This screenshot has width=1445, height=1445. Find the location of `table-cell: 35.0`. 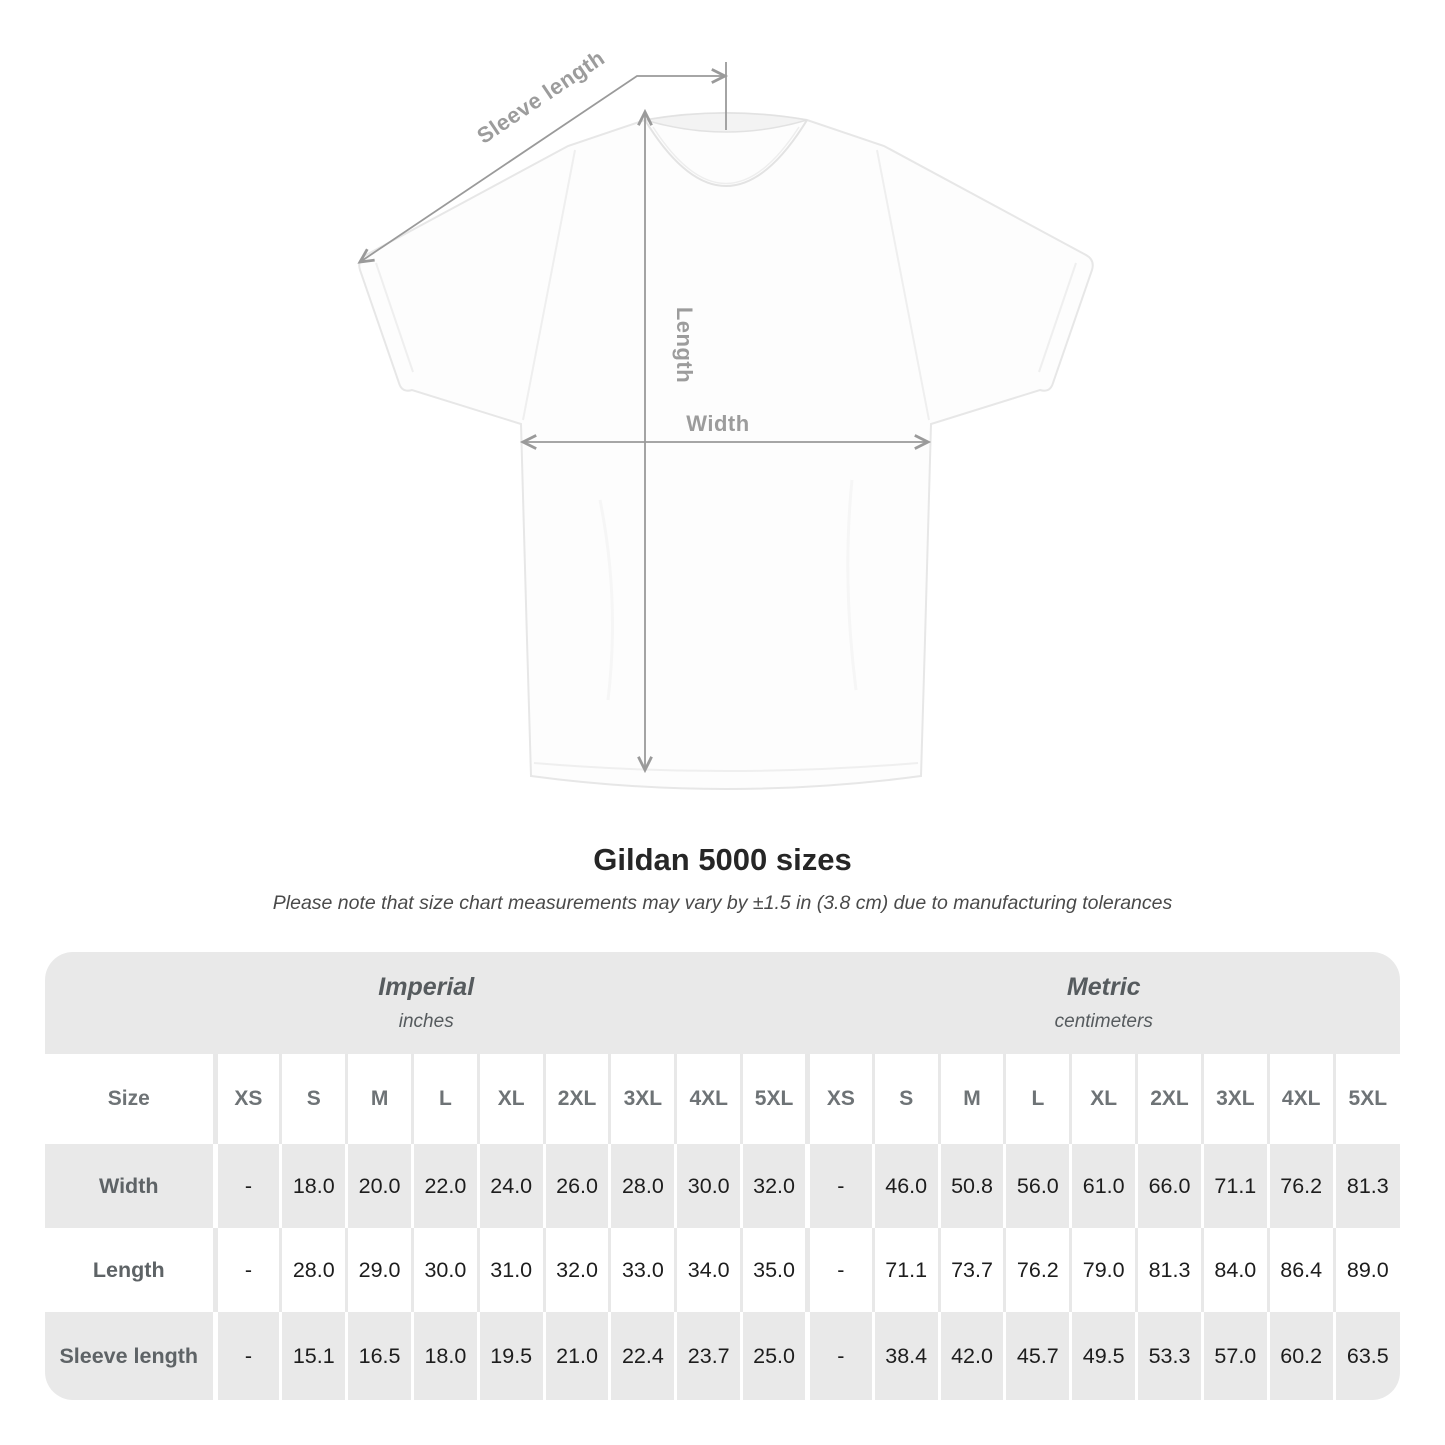

table-cell: 35.0 is located at coordinates (774, 1270).